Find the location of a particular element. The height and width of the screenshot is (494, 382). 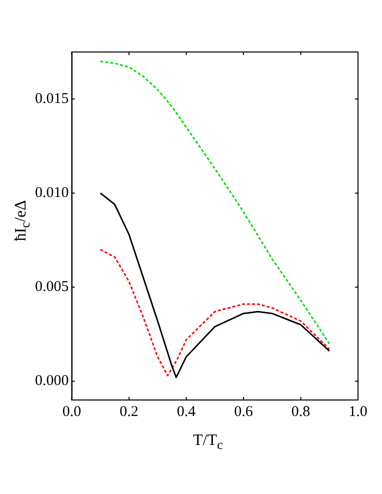

y-tick-label: 0.015 is located at coordinates (52, 98).